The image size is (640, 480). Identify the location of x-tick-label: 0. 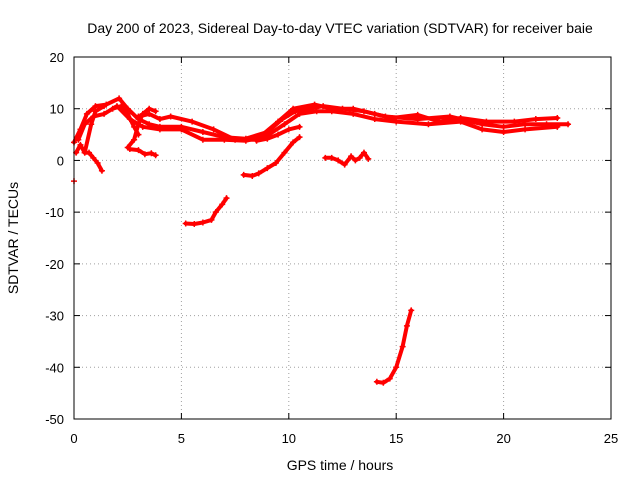
(73, 438).